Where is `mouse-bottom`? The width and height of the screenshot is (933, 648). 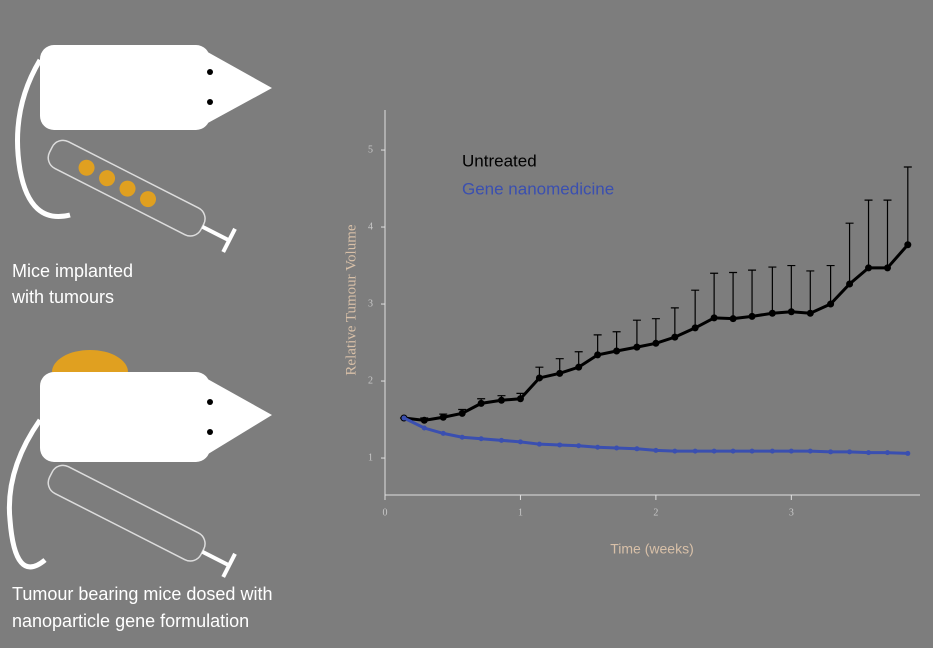 mouse-bottom is located at coordinates (139, 464).